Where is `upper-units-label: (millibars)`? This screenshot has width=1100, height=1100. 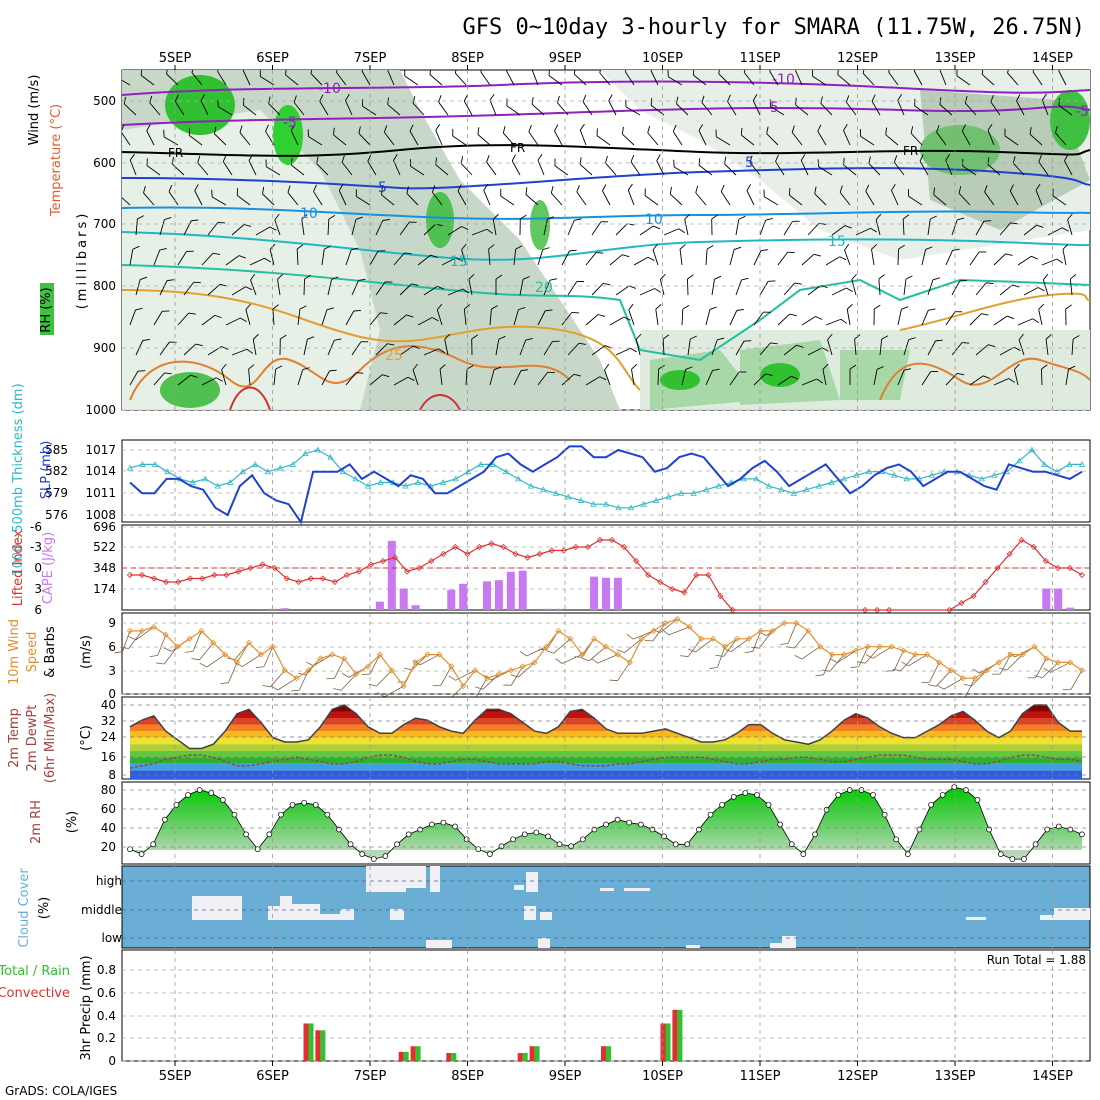
upper-units-label: (millibars) is located at coordinates (82, 260).